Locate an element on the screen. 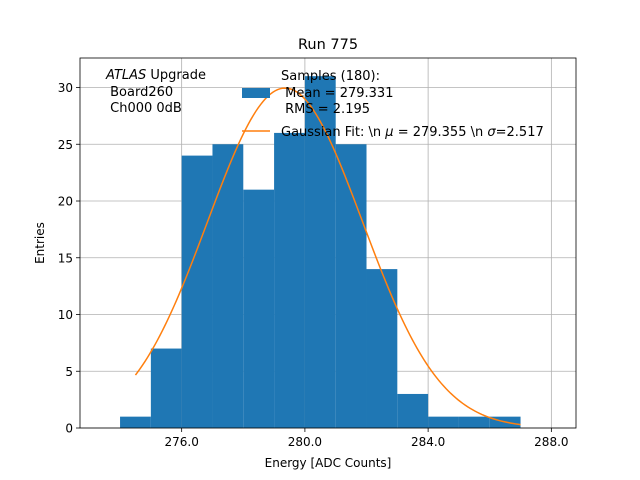 The width and height of the screenshot is (640, 480). annotation-channel: Ch000 0dB is located at coordinates (144, 108).